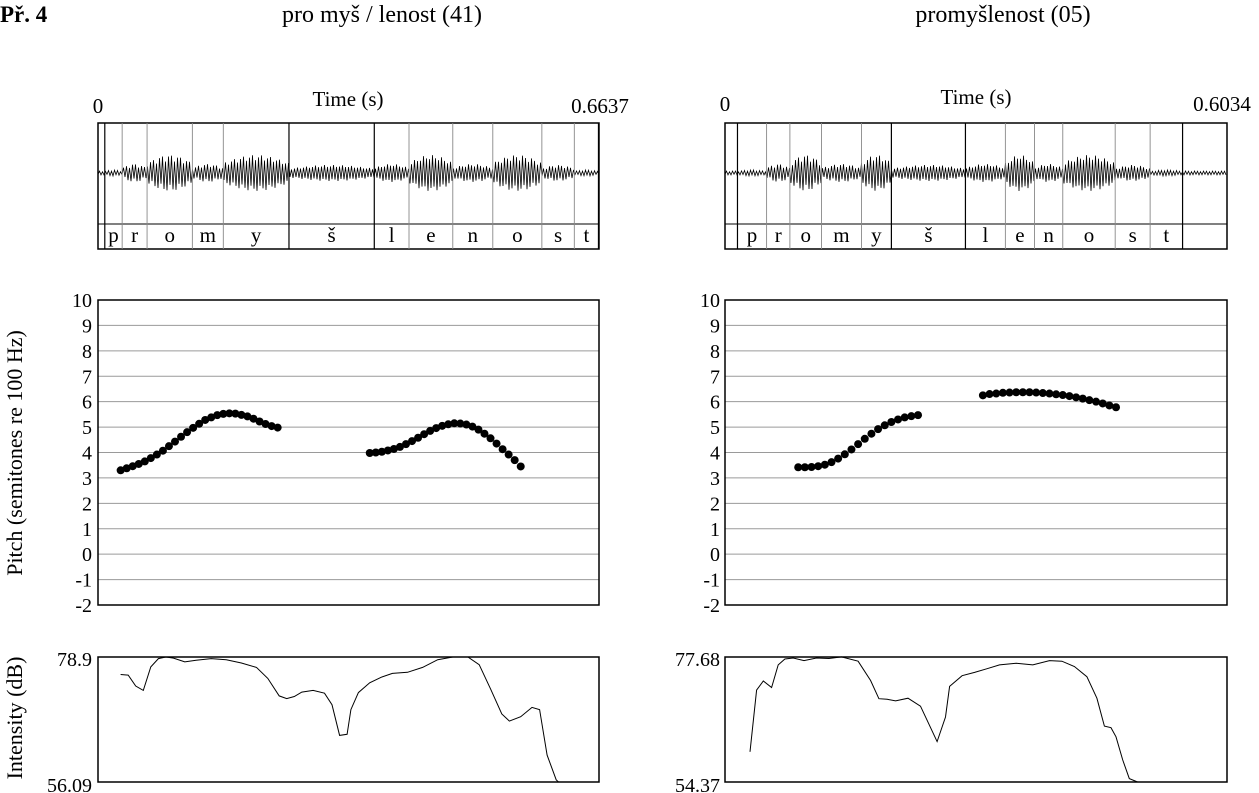 This screenshot has width=1259, height=793. Describe the element at coordinates (715, 428) in the screenshot. I see `right-pitch-tick-label: 5` at that location.